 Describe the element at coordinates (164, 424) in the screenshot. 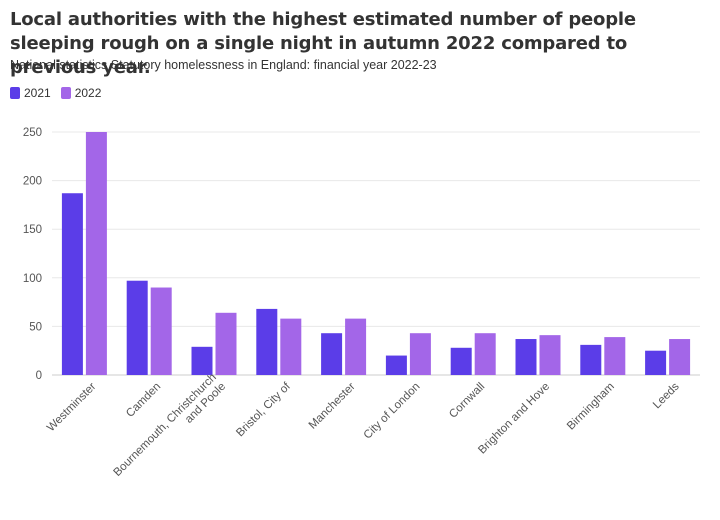

I see `x-tick-label-line: Bournemouth, Christchurch` at that location.